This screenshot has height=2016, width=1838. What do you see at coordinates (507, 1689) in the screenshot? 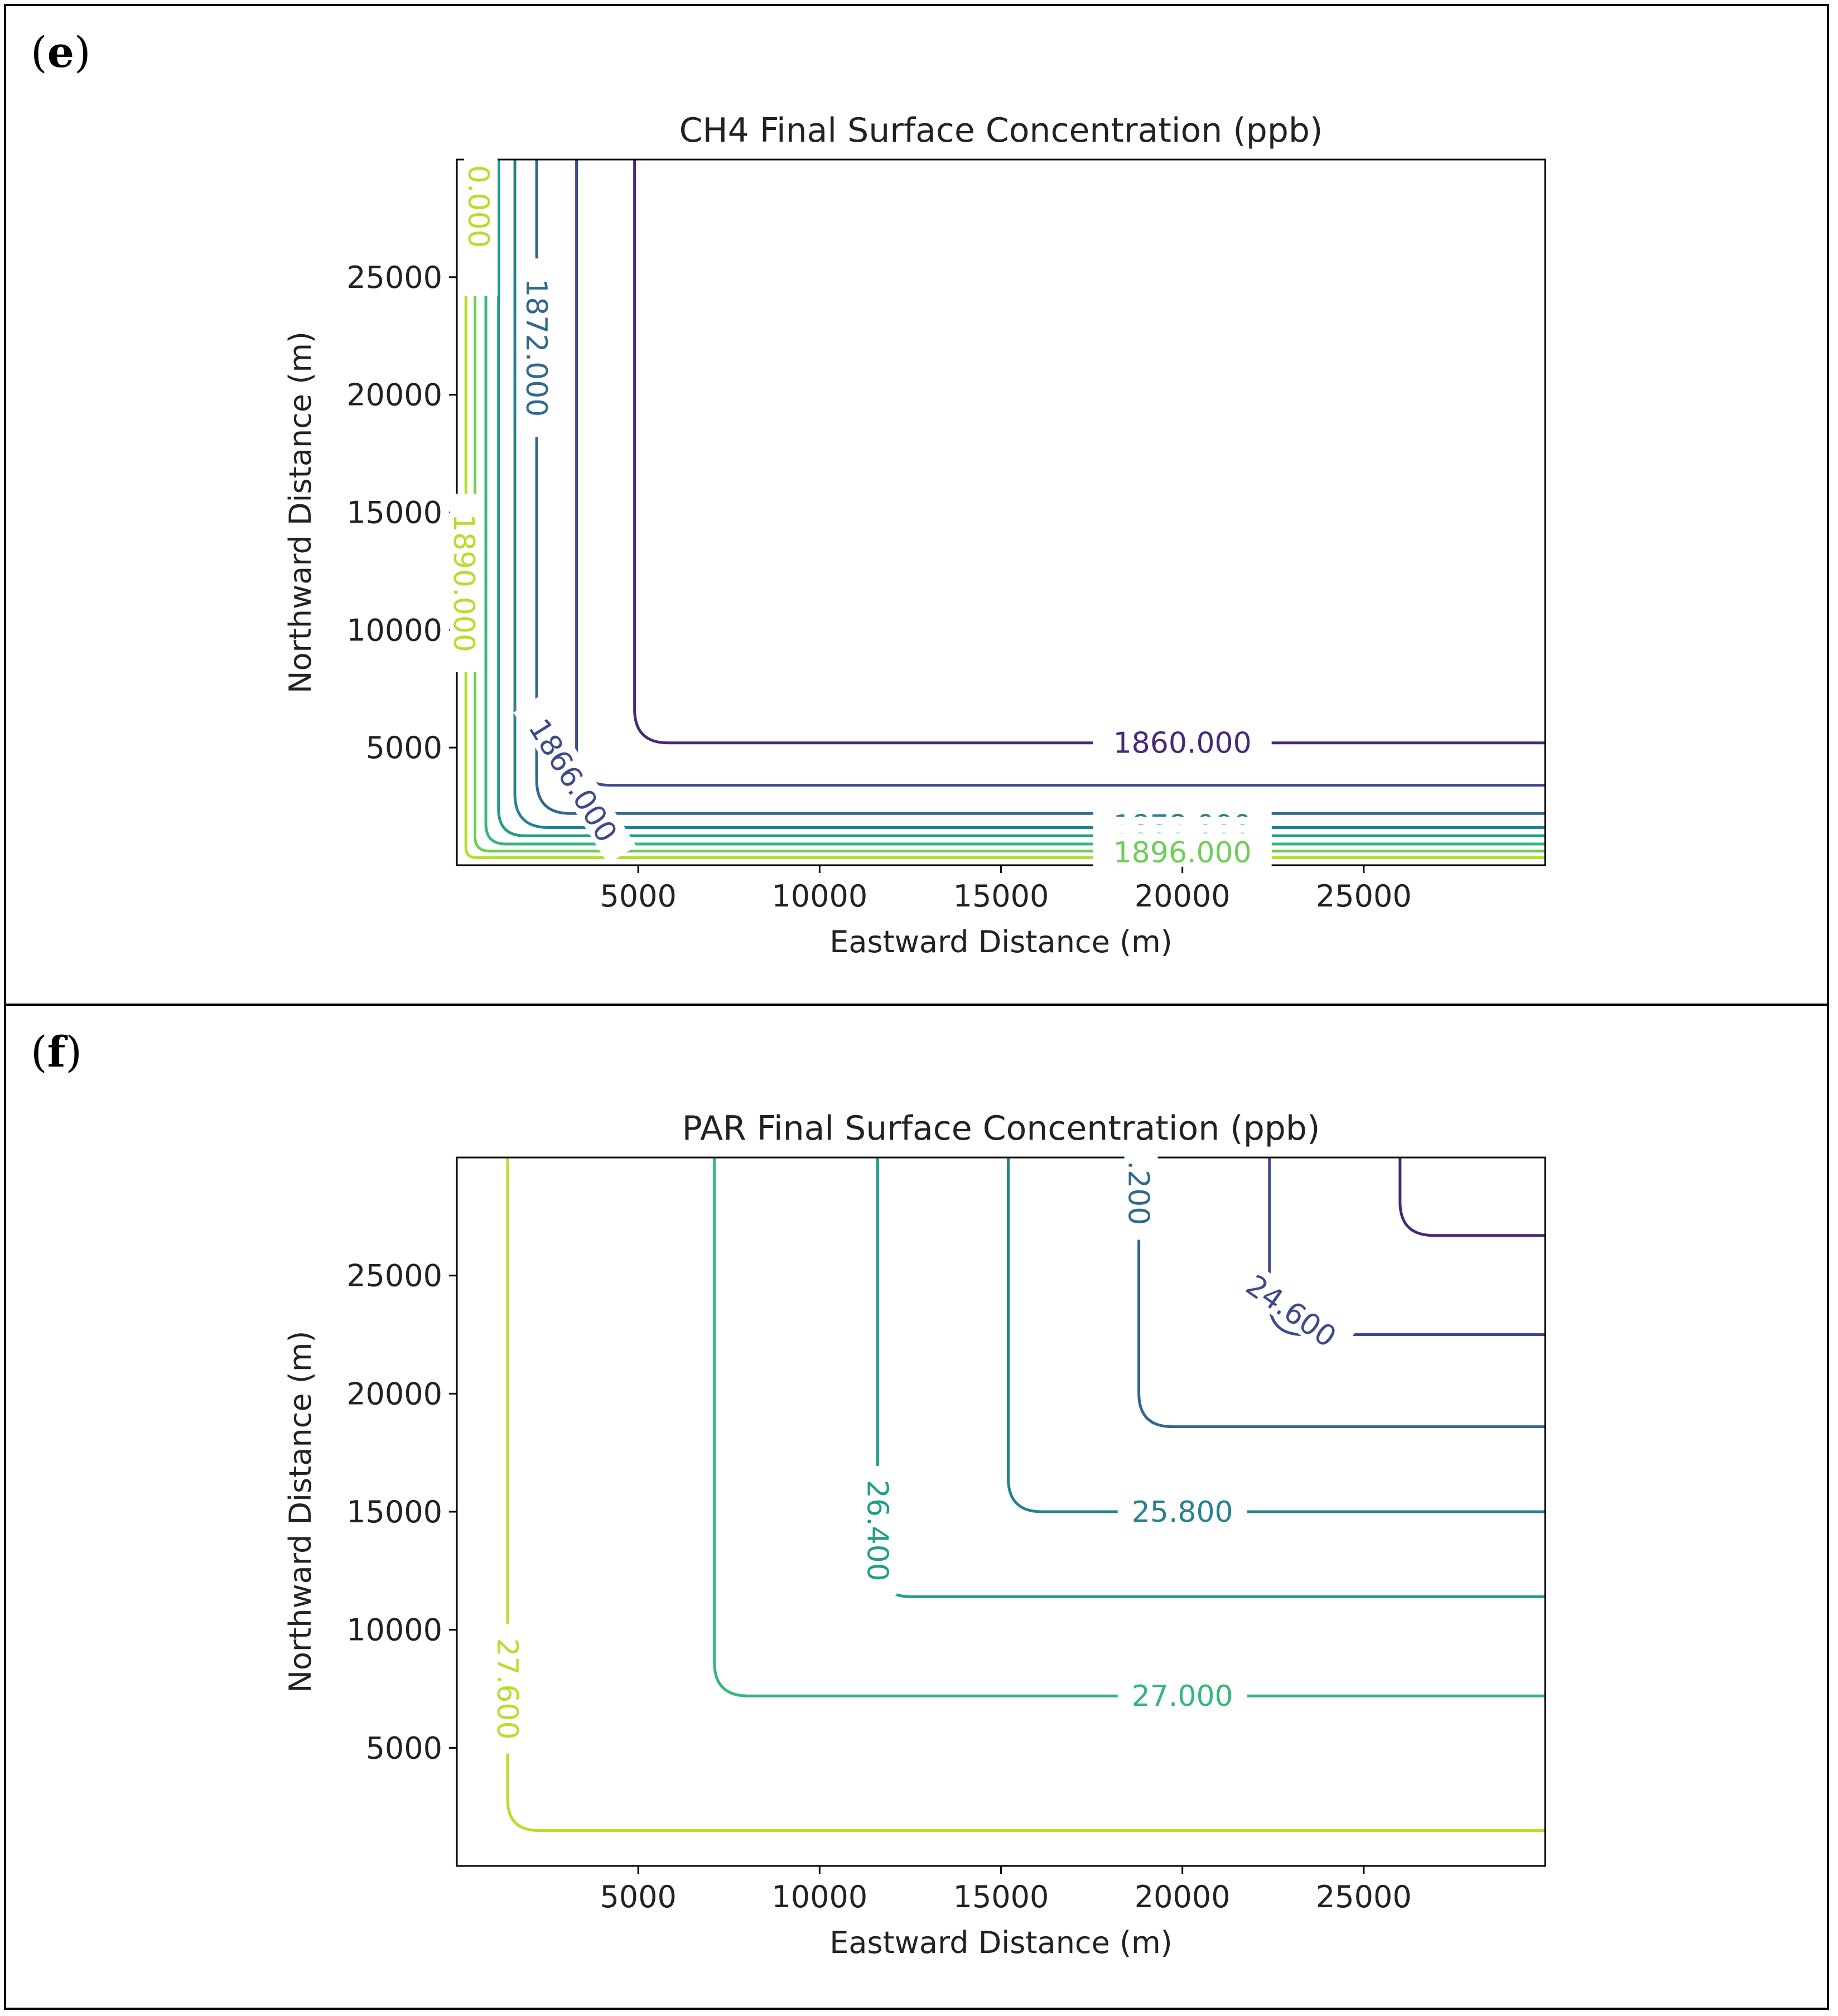
I see `contour-label: 27.600` at bounding box center [507, 1689].